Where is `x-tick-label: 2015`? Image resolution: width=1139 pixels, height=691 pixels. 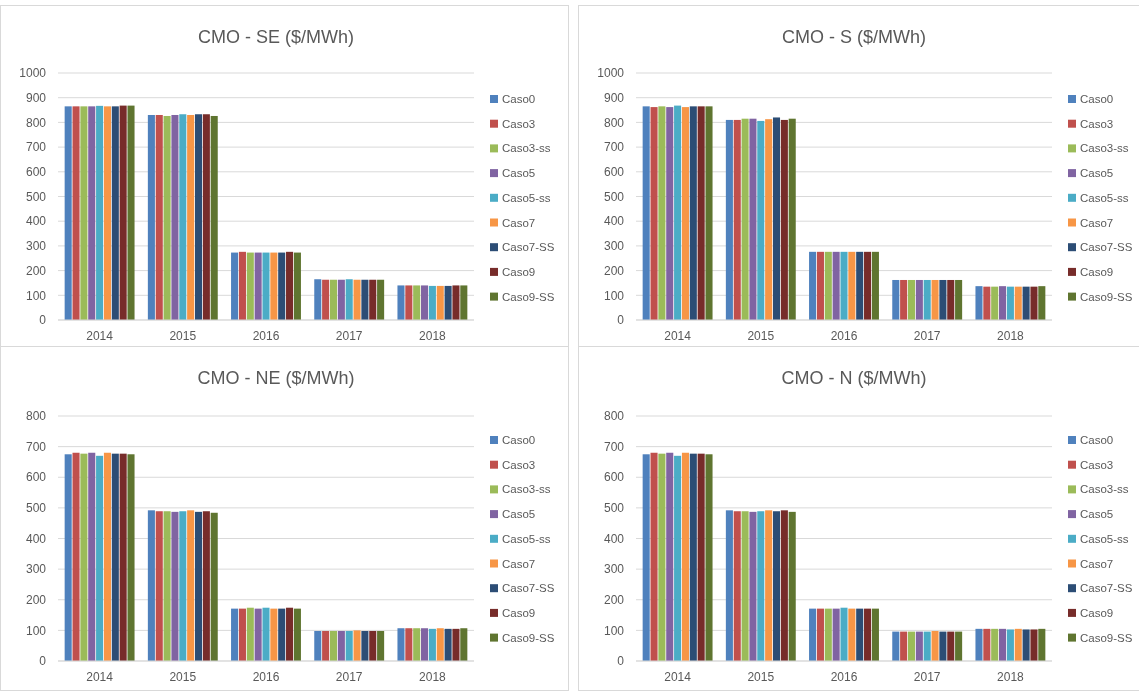
x-tick-label: 2015 is located at coordinates (761, 336).